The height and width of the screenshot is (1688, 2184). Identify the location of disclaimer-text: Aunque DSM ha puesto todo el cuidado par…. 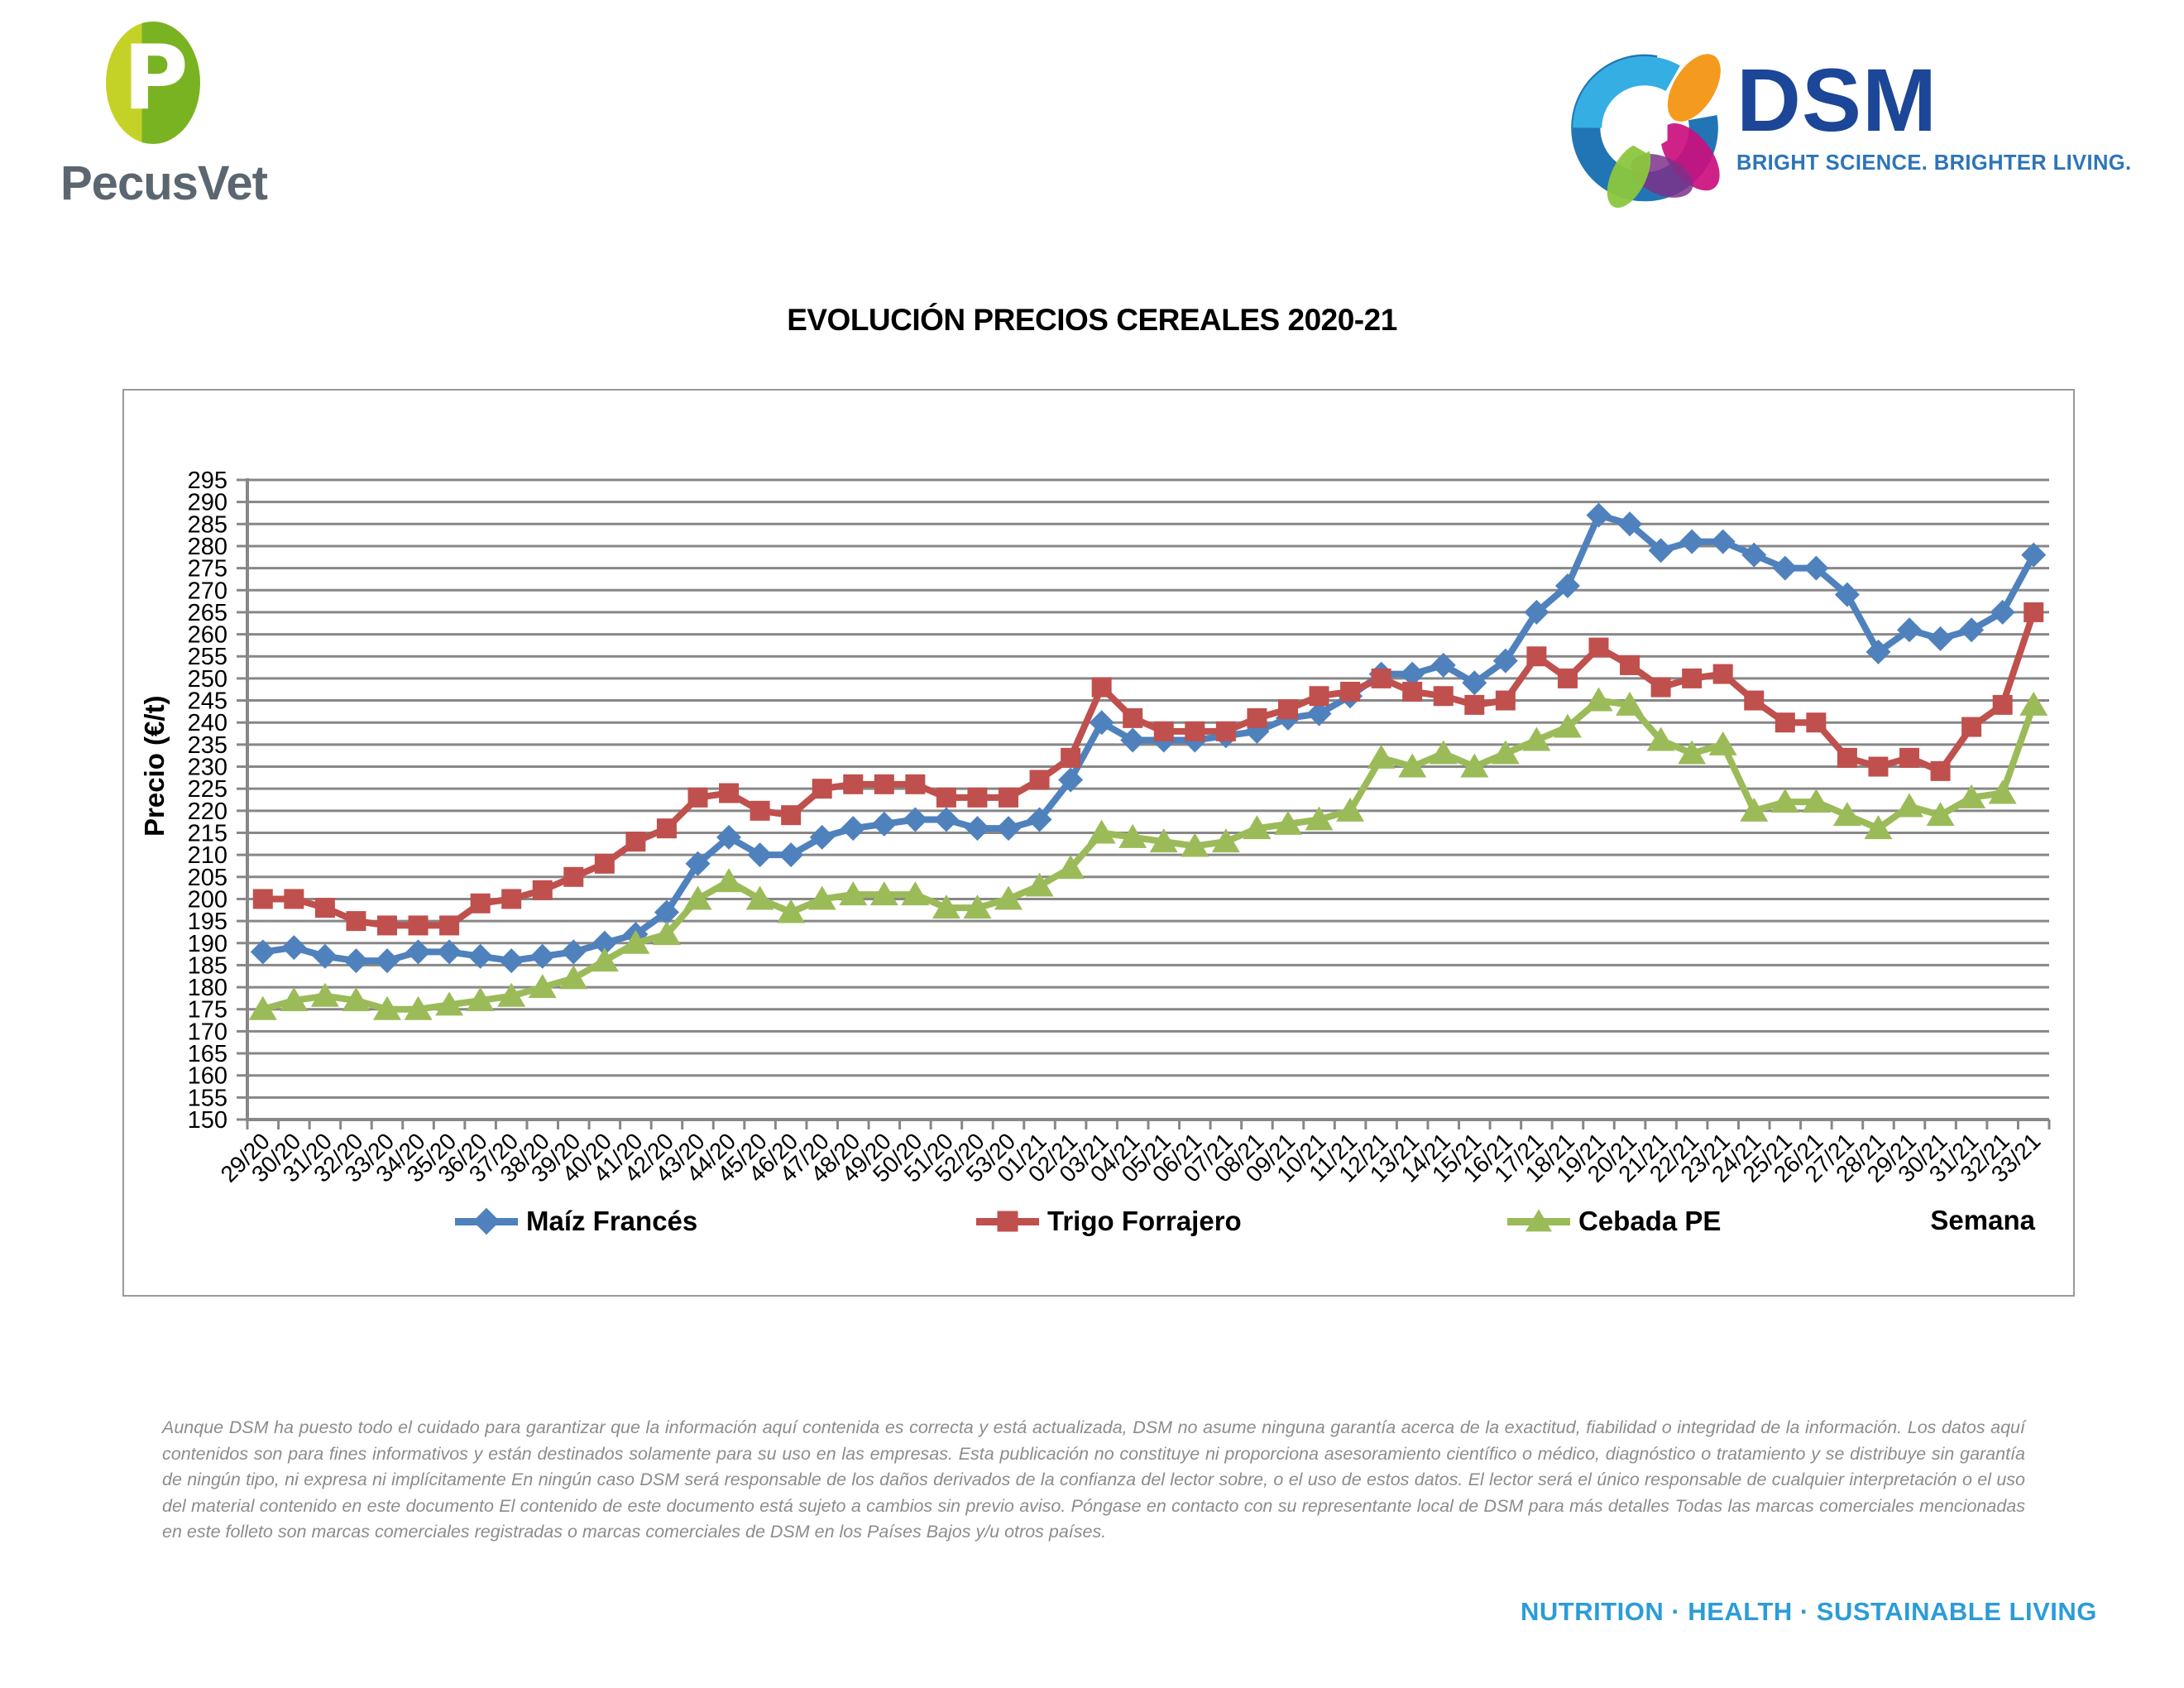
(1093, 1479).